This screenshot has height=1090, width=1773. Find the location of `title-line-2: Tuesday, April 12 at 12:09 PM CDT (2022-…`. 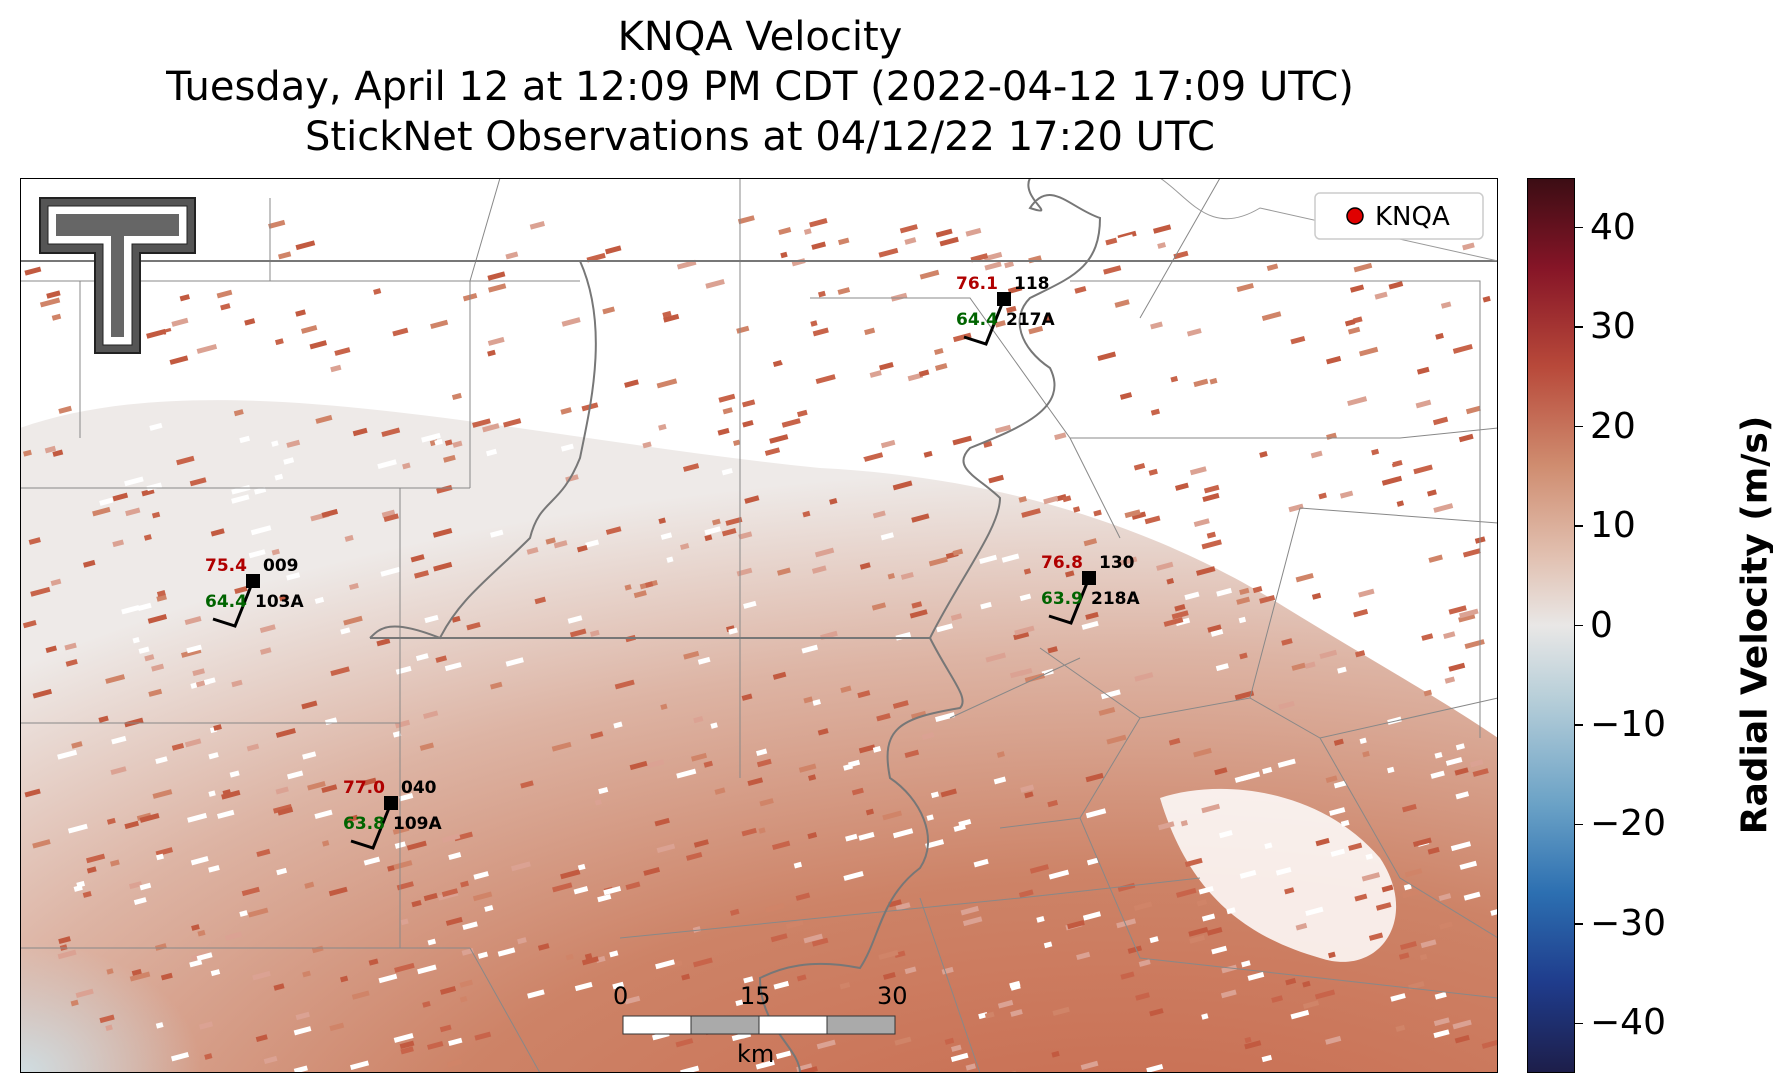

title-line-2: Tuesday, April 12 at 12:09 PM CDT (2022-… is located at coordinates (760, 87).